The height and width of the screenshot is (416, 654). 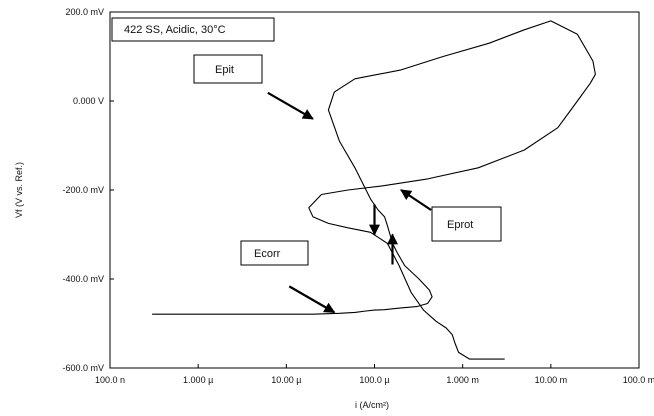 I want to click on x-tick-label: 100.0 n, so click(x=110, y=380).